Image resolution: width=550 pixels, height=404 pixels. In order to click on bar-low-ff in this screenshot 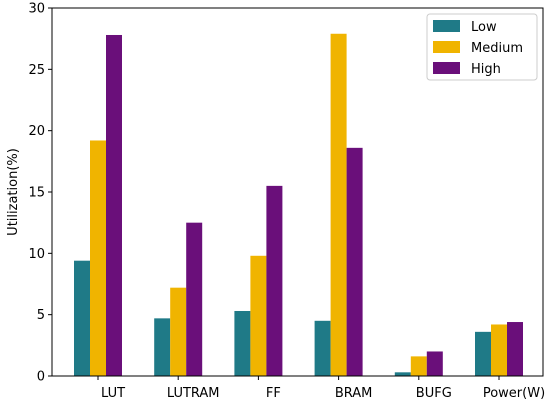, I will do `click(242, 343)`.